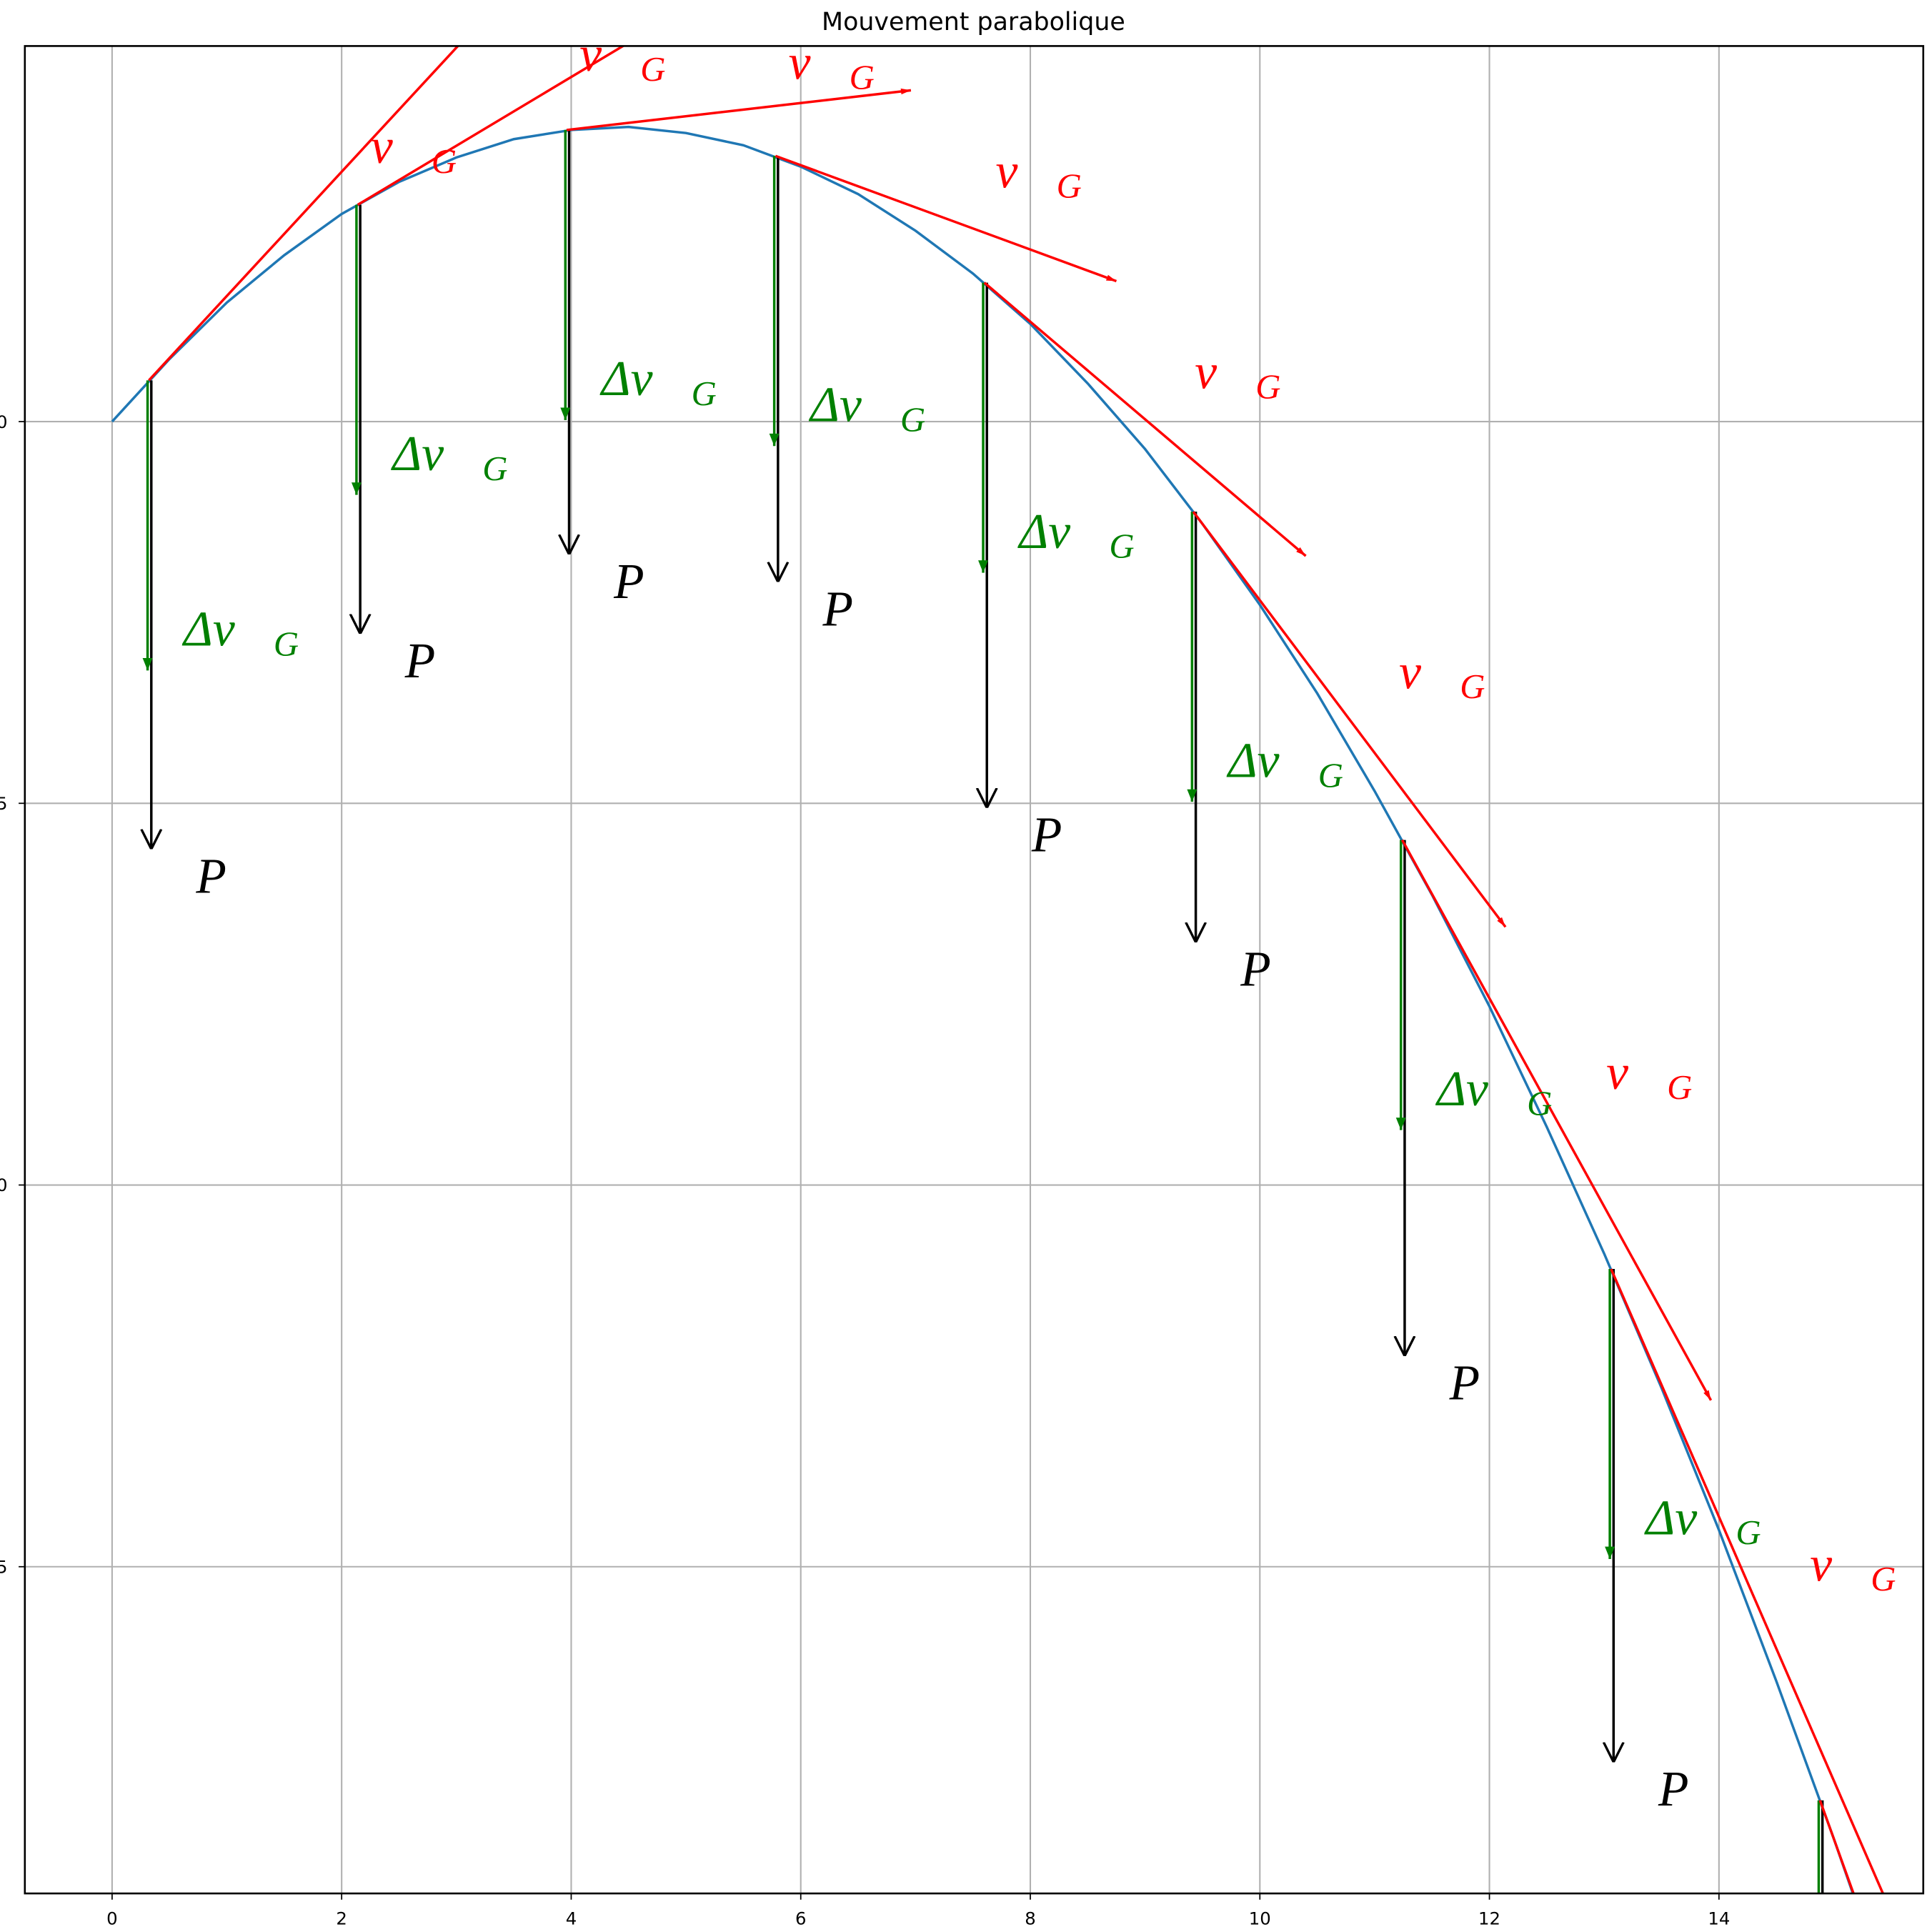 The width and height of the screenshot is (1927, 1932). Describe the element at coordinates (1260, 1918) in the screenshot. I see `x-tick-label: 10` at that location.